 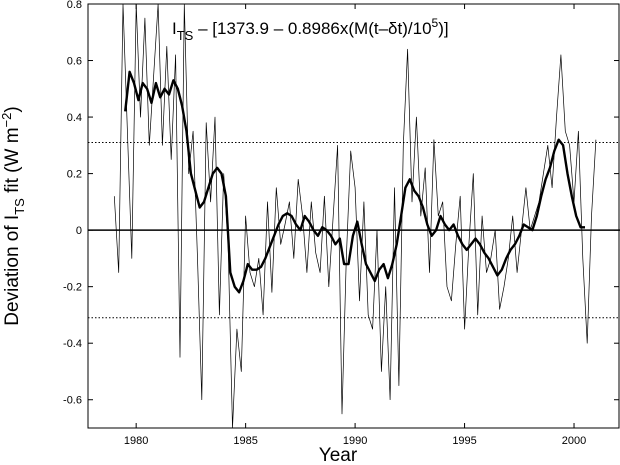 What do you see at coordinates (464, 441) in the screenshot?
I see `x-tick-label: 1995` at bounding box center [464, 441].